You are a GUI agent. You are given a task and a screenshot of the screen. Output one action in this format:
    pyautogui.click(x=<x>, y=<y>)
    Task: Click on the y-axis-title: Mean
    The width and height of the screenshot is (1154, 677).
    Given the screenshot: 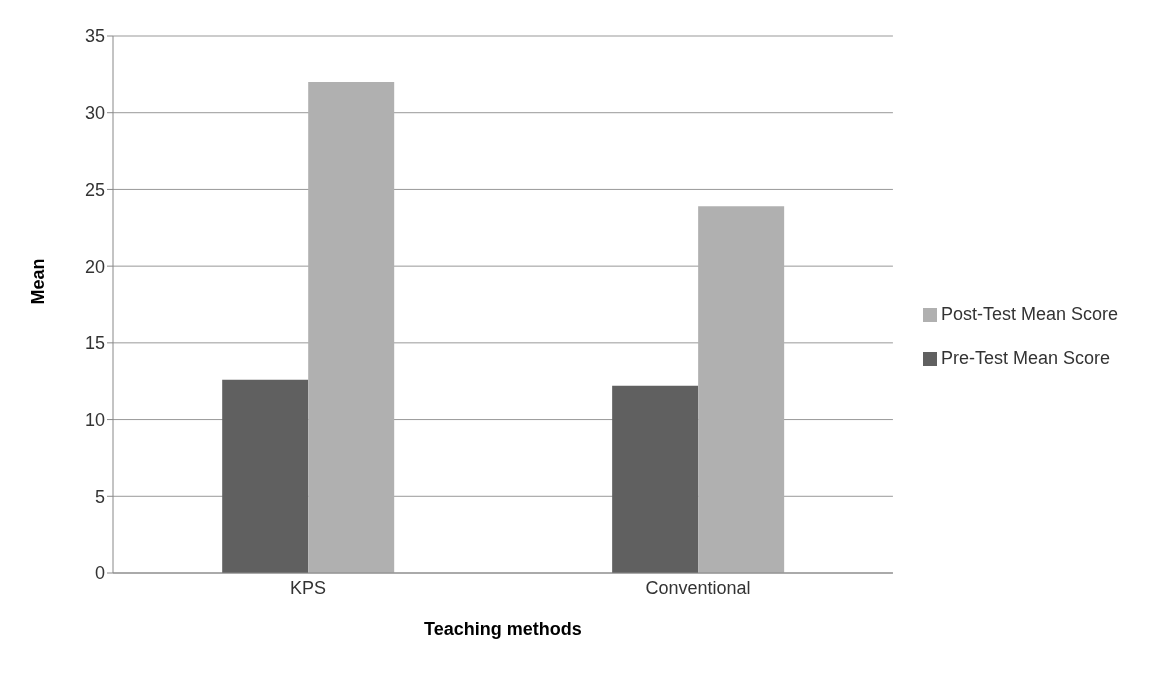 What is the action you would take?
    pyautogui.click(x=38, y=281)
    